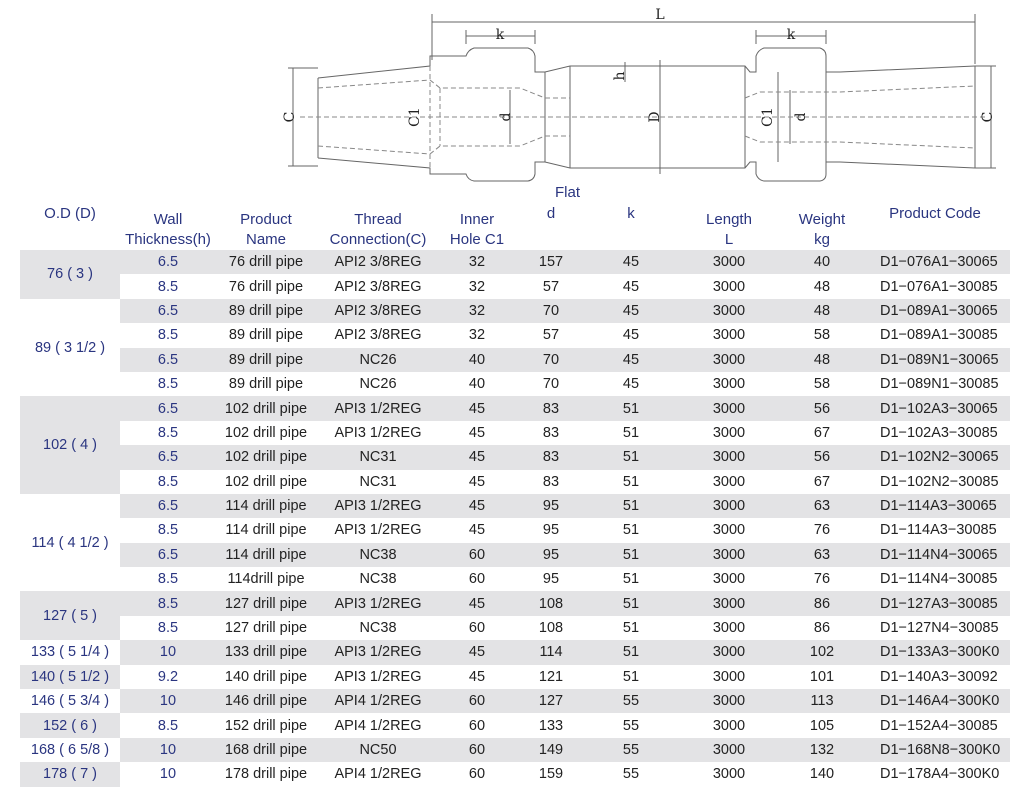 The height and width of the screenshot is (799, 1024). Describe the element at coordinates (822, 335) in the screenshot. I see `weight-cell: 58` at that location.